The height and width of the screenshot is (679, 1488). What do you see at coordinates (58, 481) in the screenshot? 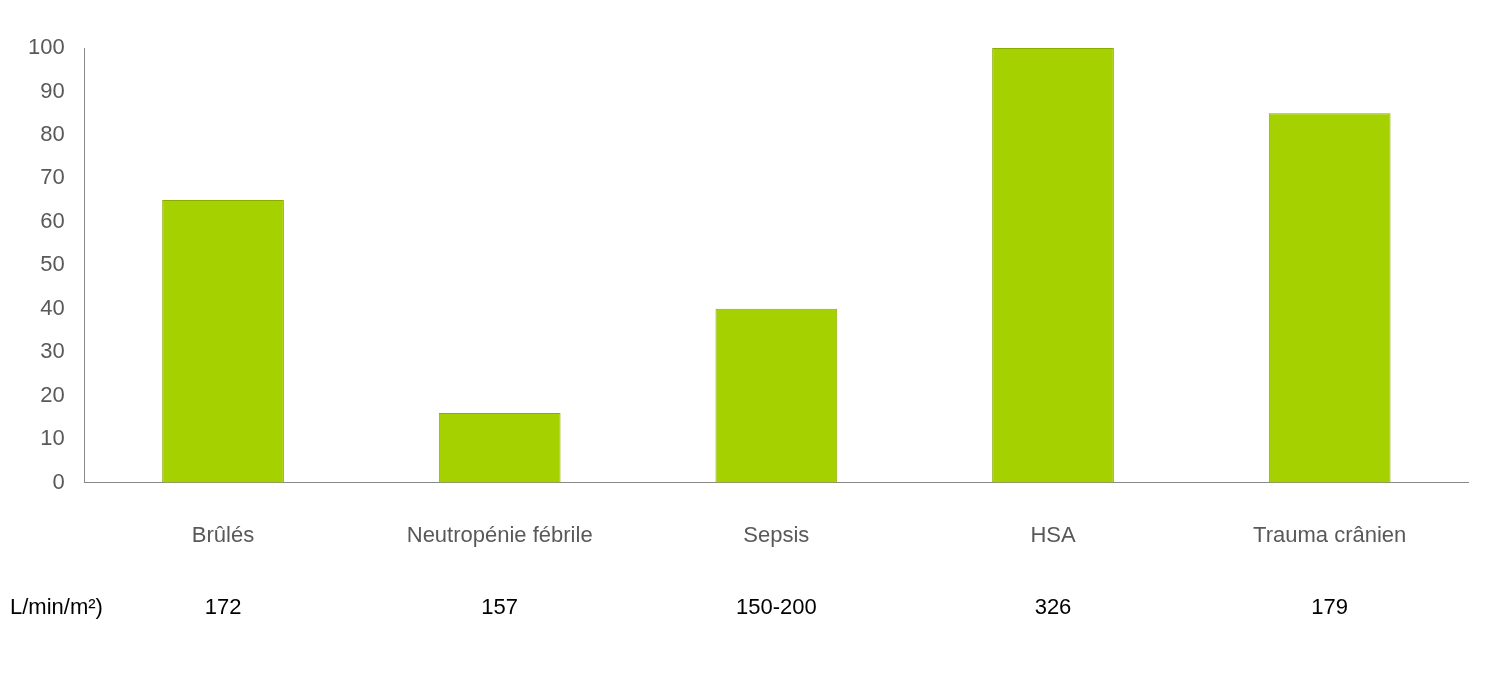
I see `y-tick-label: 0` at bounding box center [58, 481].